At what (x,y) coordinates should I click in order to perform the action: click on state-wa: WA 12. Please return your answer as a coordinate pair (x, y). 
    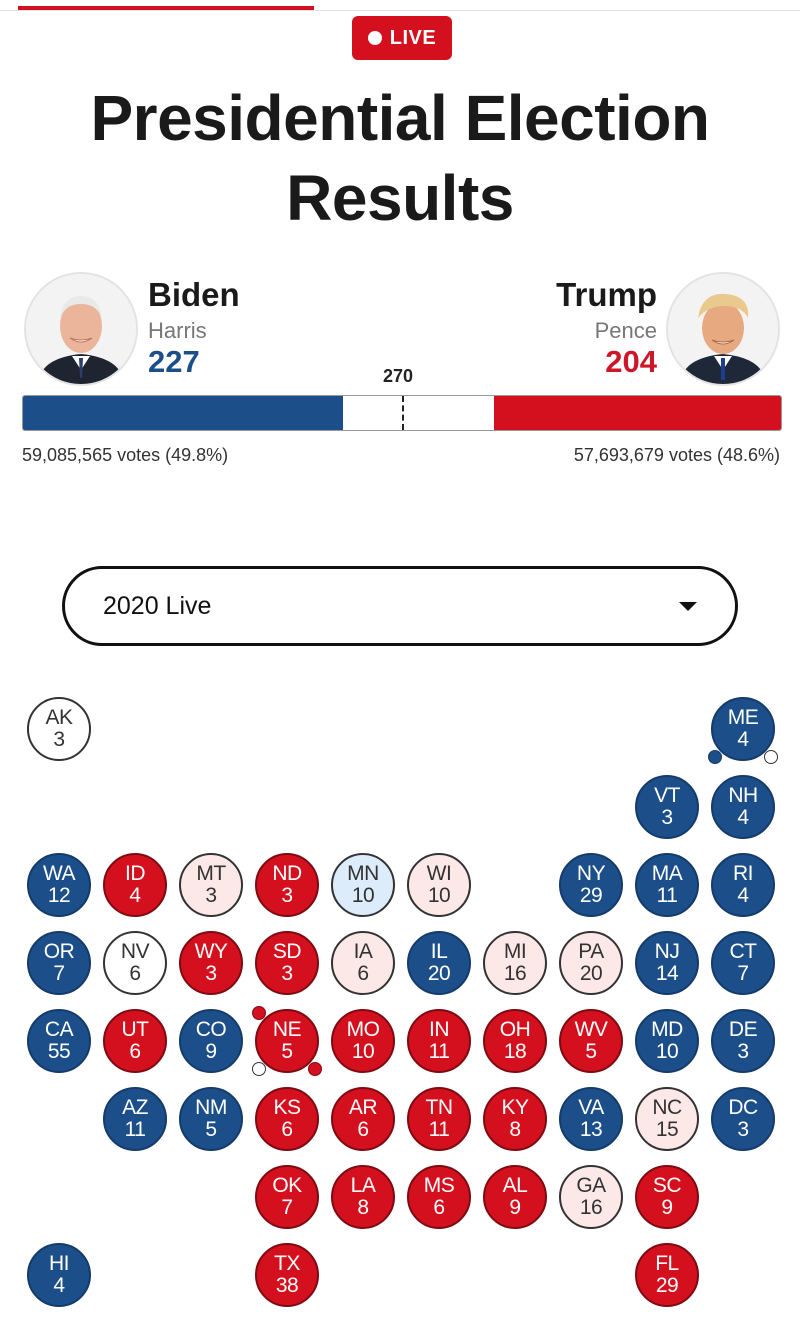
    Looking at the image, I should click on (59, 885).